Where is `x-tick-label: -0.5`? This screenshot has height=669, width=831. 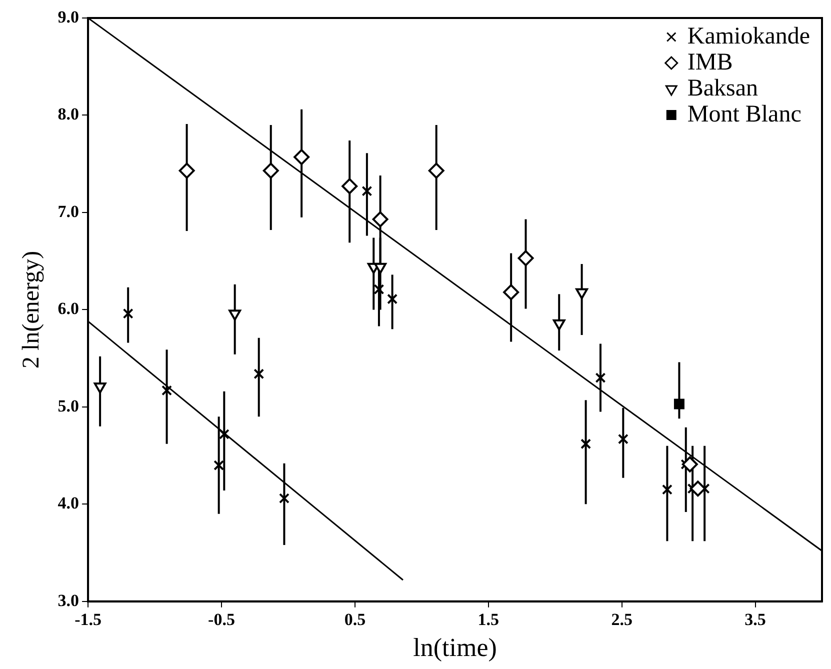 x-tick-label: -0.5 is located at coordinates (221, 619).